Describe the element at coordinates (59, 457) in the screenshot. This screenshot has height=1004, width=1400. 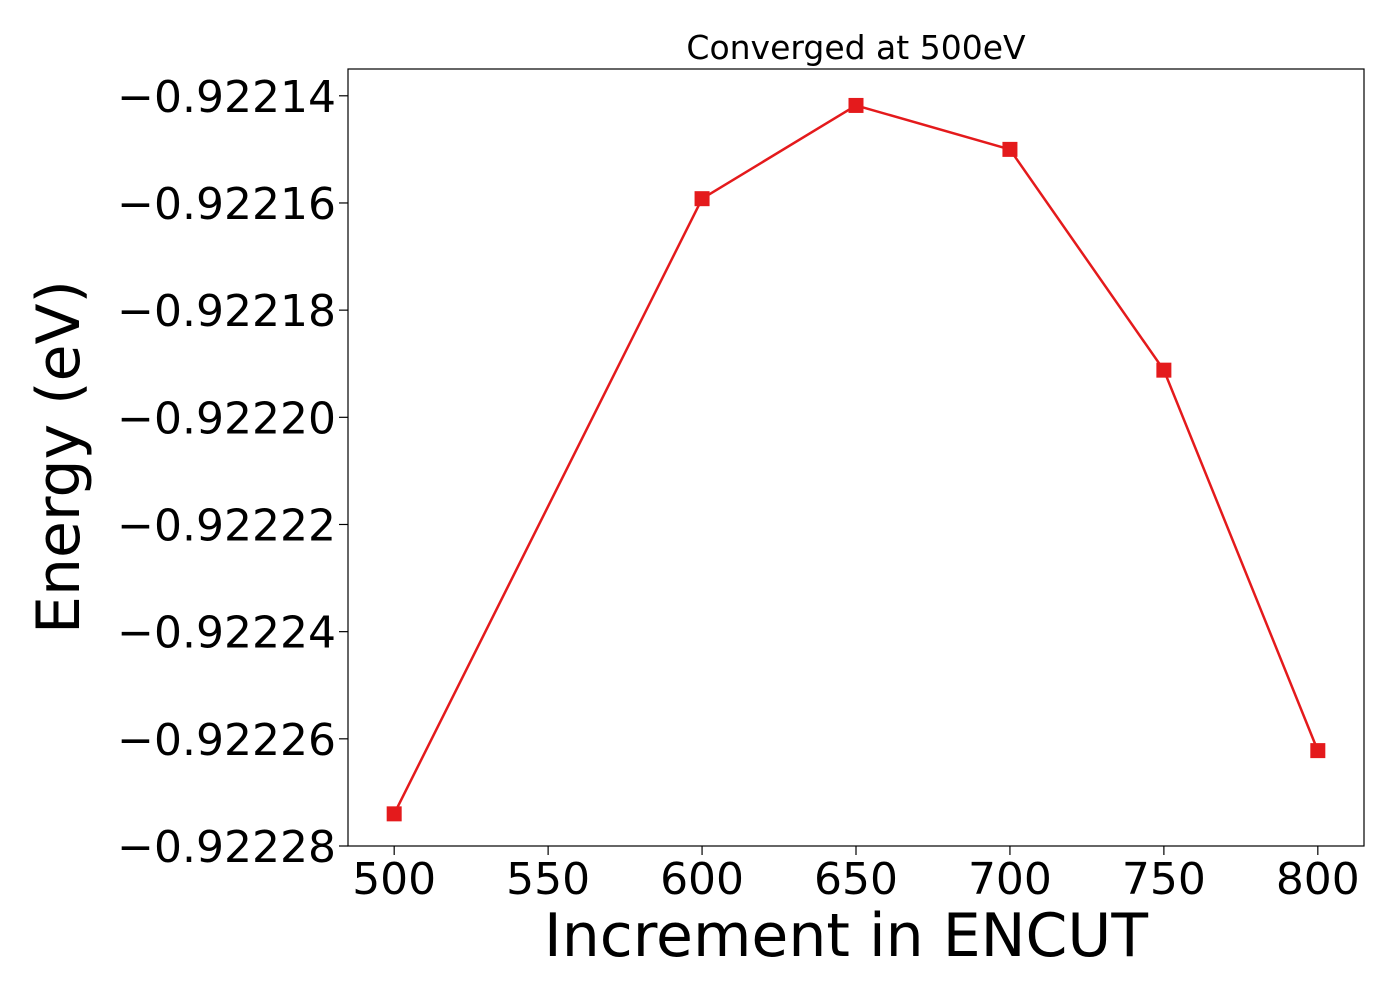
I see `y-axis-label: Energy (eV)` at that location.